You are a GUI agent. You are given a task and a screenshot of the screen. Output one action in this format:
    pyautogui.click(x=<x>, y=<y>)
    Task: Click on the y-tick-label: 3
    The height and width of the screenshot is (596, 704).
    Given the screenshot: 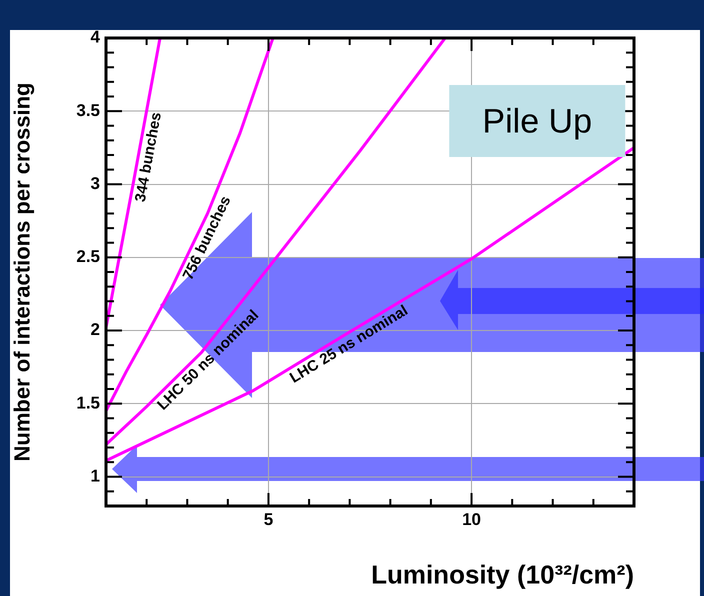 What is the action you would take?
    pyautogui.click(x=95, y=183)
    